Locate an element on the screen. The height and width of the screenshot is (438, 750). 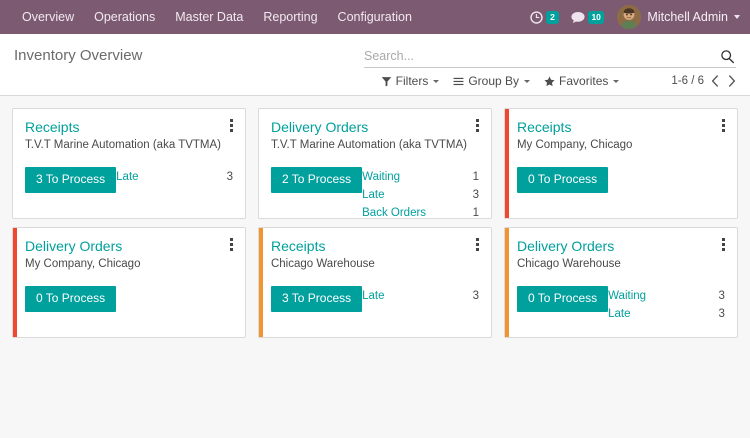
favorites-dropdown: Favorites is located at coordinates (582, 81).